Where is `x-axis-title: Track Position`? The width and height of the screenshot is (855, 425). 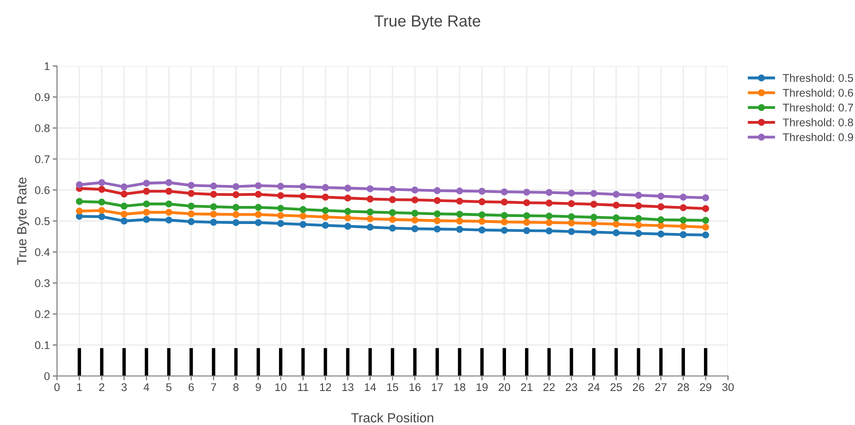 x-axis-title: Track Position is located at coordinates (392, 417).